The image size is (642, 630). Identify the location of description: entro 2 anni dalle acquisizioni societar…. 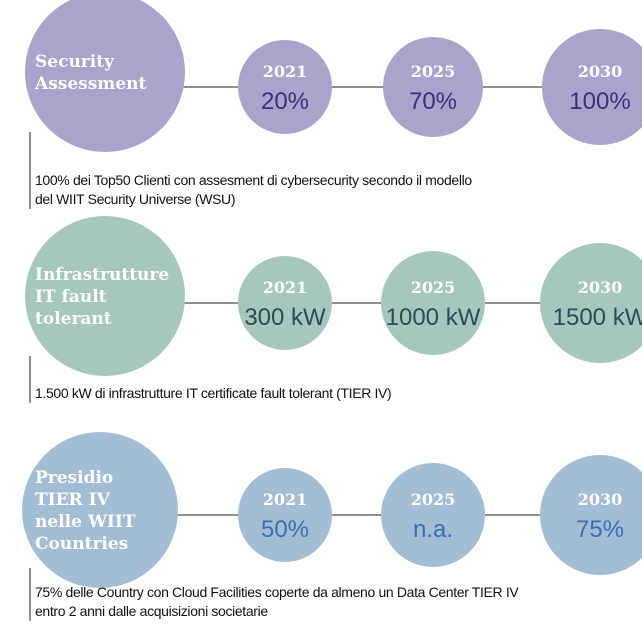
(151, 611).